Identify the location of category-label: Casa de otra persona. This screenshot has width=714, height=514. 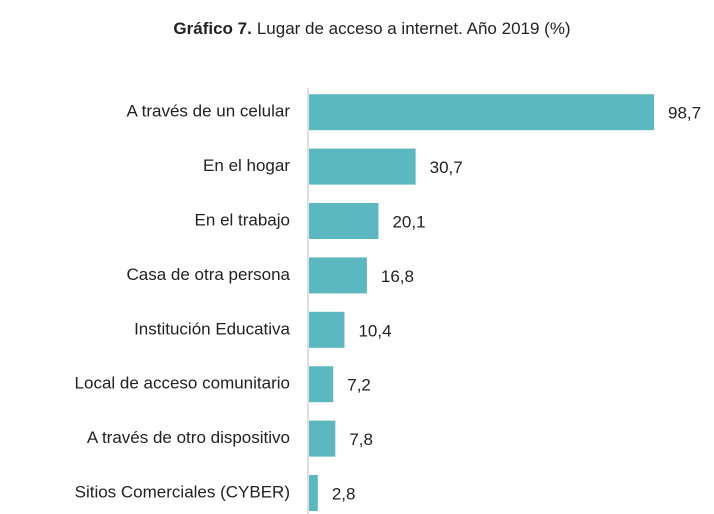
(209, 274).